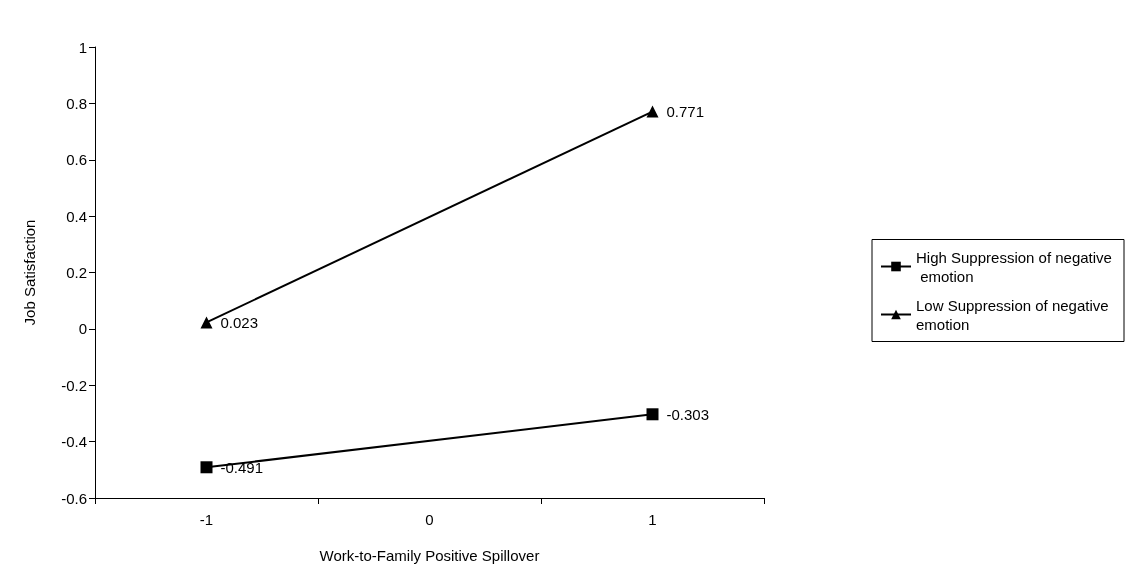  What do you see at coordinates (206, 519) in the screenshot?
I see `x-tick-label: -1` at bounding box center [206, 519].